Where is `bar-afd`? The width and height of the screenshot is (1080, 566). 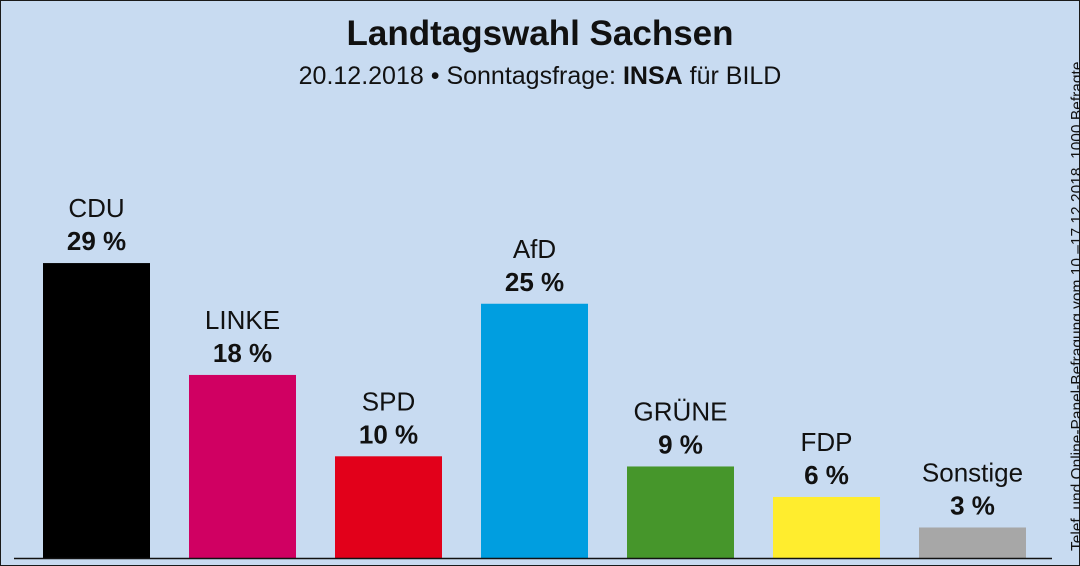
bar-afd is located at coordinates (534, 430).